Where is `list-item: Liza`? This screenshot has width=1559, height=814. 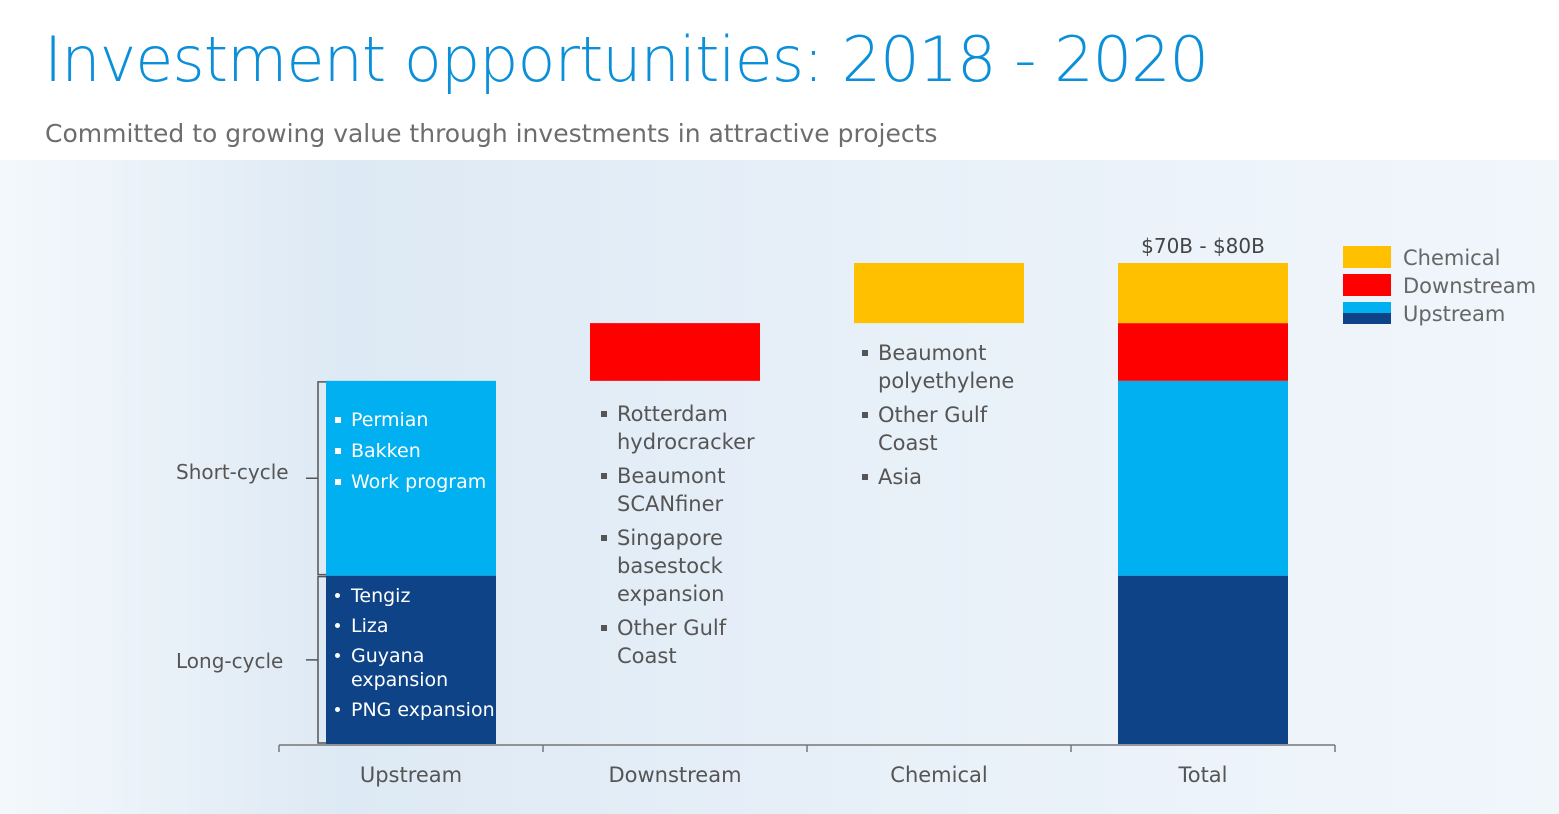
list-item: Liza is located at coordinates (412, 626).